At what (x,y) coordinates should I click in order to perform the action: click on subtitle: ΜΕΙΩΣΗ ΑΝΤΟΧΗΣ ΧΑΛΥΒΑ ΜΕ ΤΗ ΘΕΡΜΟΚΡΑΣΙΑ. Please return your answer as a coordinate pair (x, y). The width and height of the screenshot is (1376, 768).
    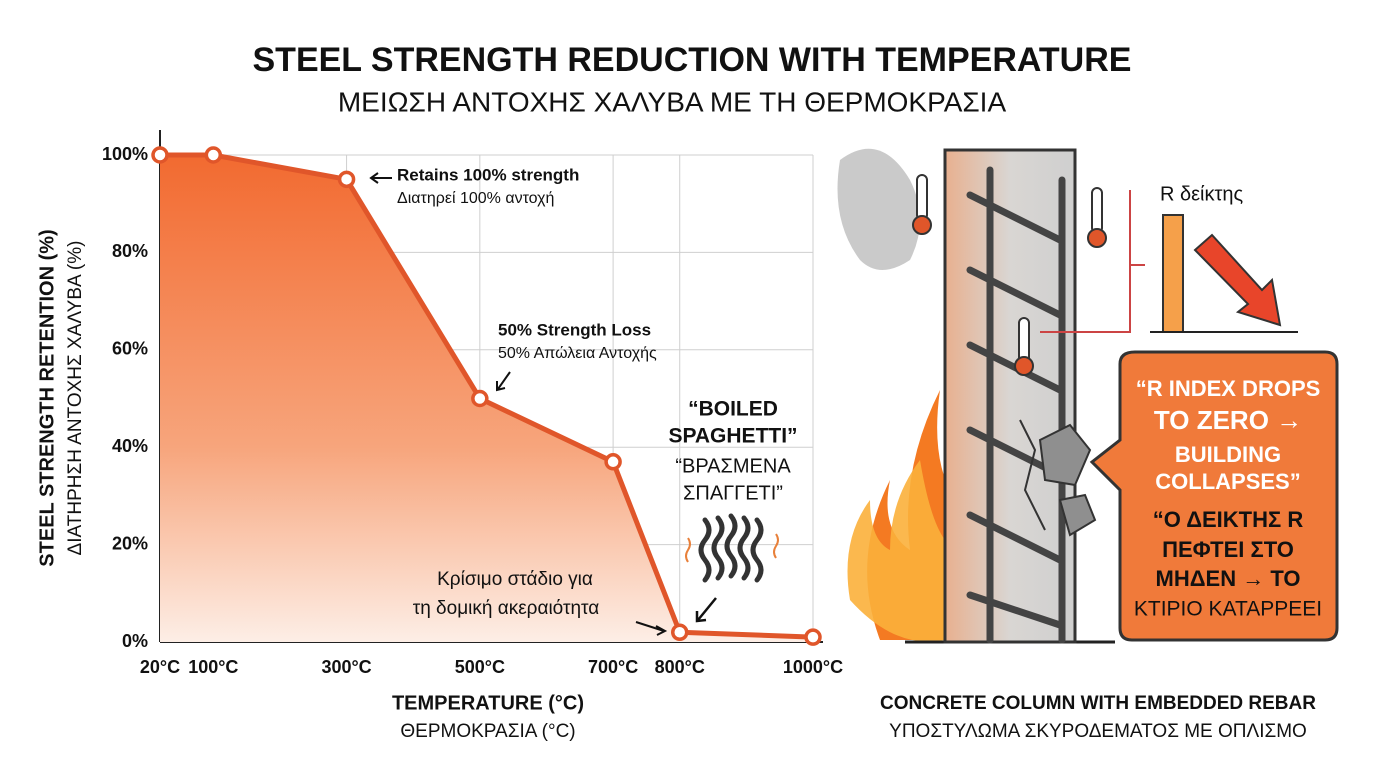
    Looking at the image, I should click on (672, 101).